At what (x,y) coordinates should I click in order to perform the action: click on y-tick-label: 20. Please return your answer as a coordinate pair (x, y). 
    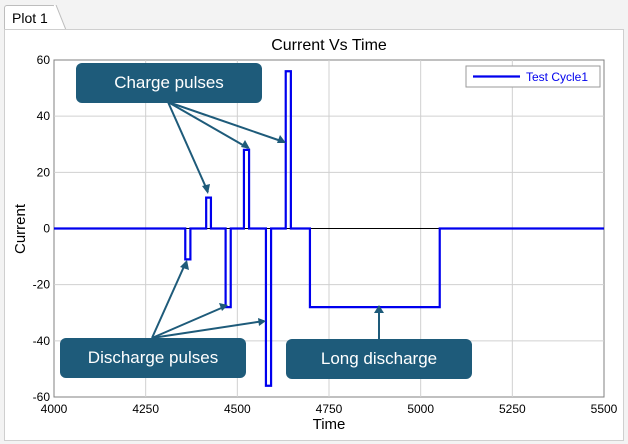
    Looking at the image, I should click on (44, 172).